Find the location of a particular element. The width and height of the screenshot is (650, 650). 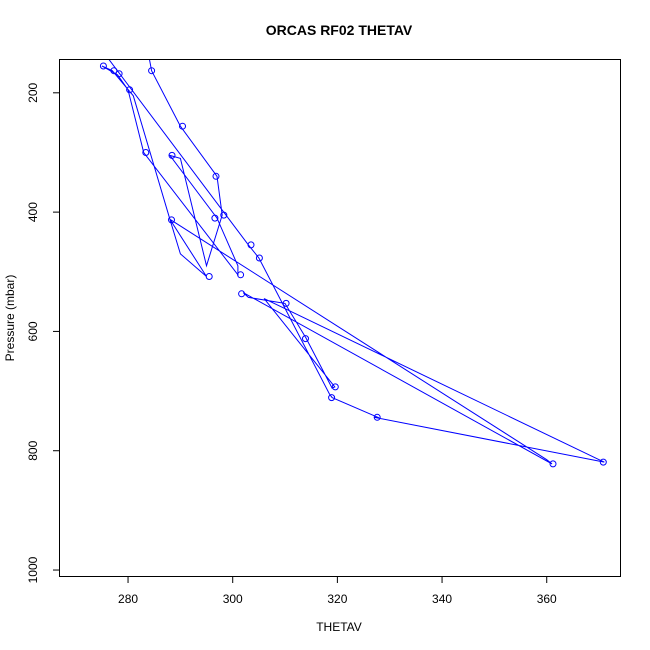

y-axis: 200 400 600 800 1000 is located at coordinates (43, 332).